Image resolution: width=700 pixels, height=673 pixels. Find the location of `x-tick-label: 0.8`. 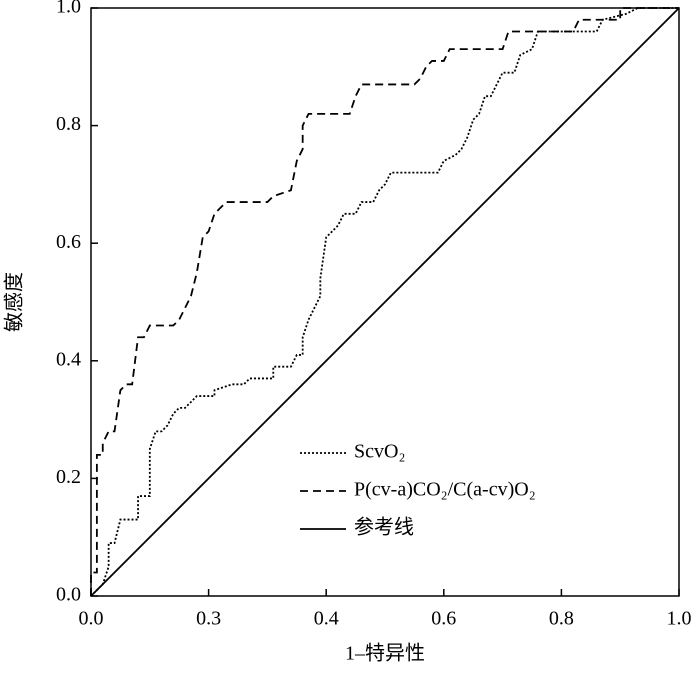

x-tick-label: 0.8 is located at coordinates (561, 619).